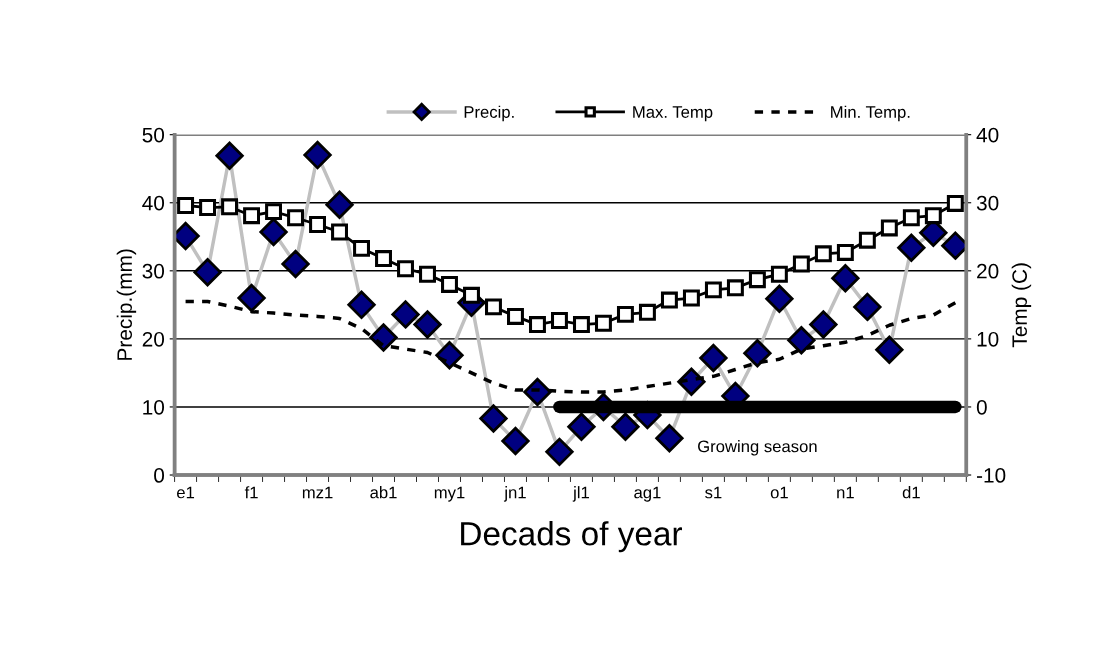 The image size is (1112, 657). I want to click on x-tick-label: ab1, so click(383, 492).